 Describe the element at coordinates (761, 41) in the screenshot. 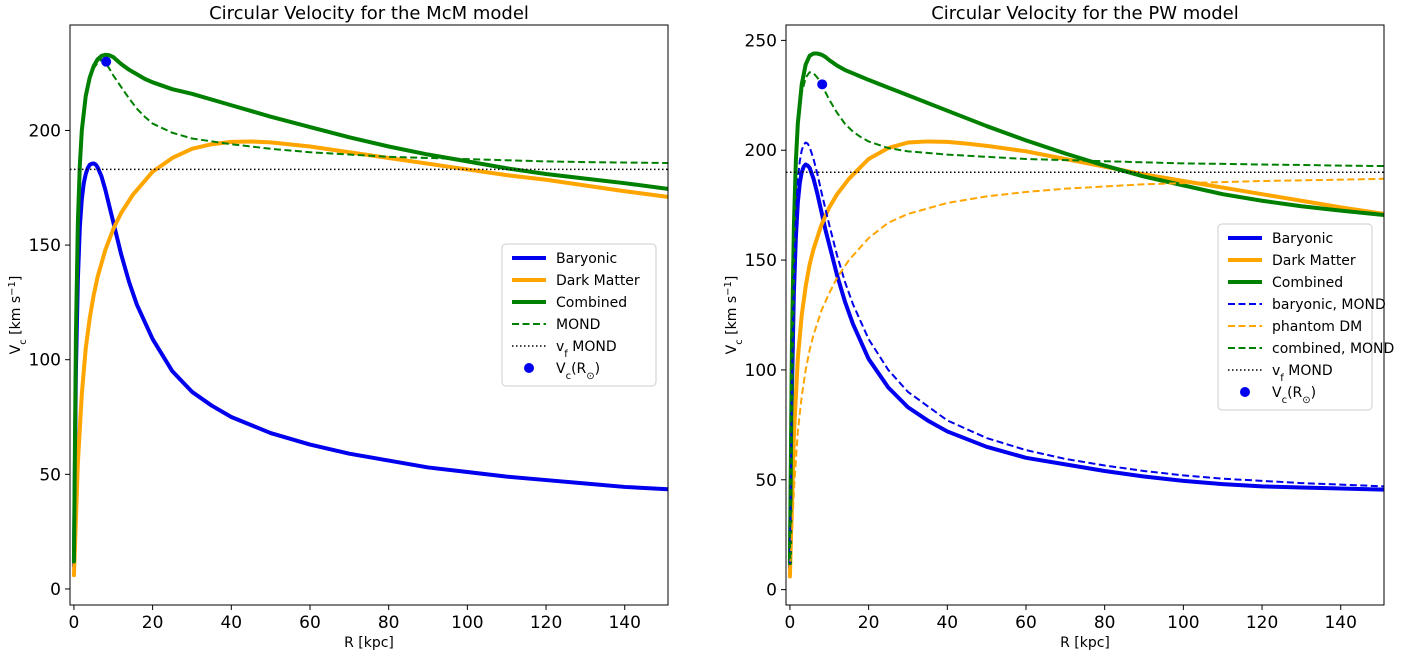

I see `y-tick-label: 250` at that location.